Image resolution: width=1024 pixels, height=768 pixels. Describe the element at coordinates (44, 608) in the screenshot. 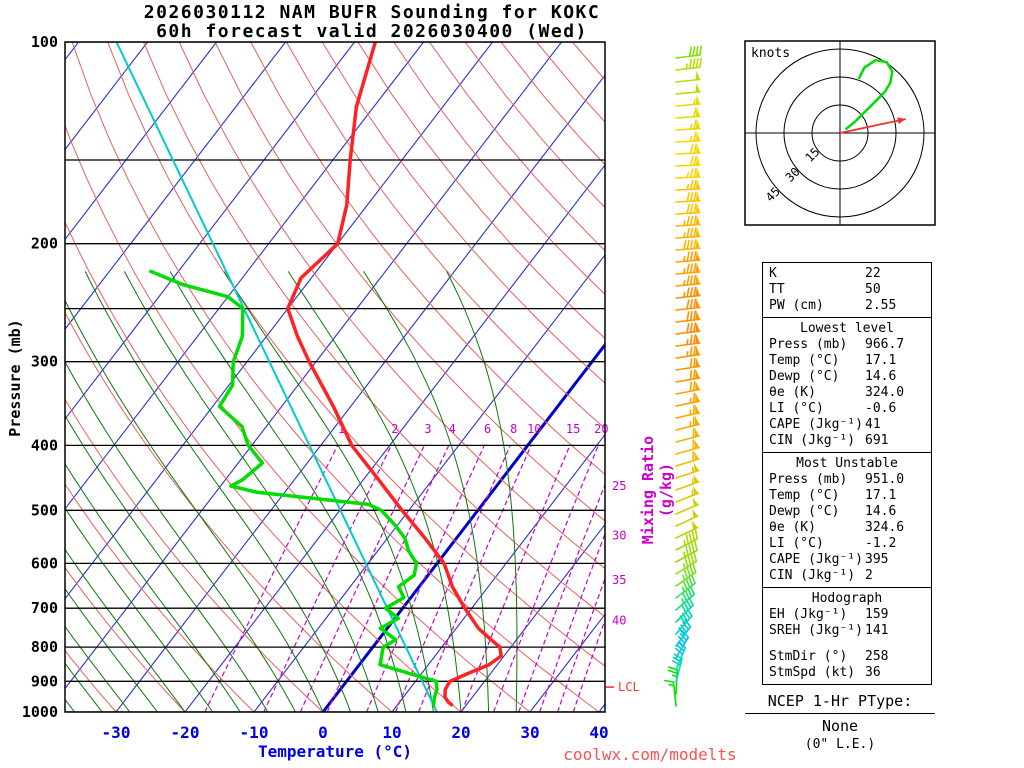

I see `svg-text: 700` at that location.